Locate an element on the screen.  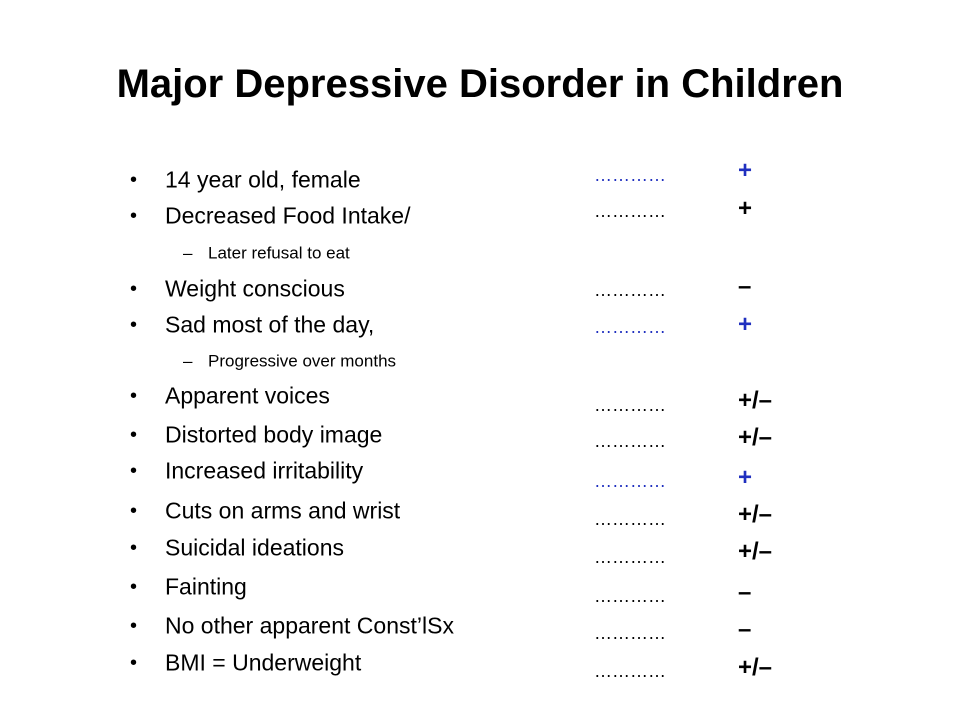
bullet-text: Increased irritability is located at coordinates (264, 470).